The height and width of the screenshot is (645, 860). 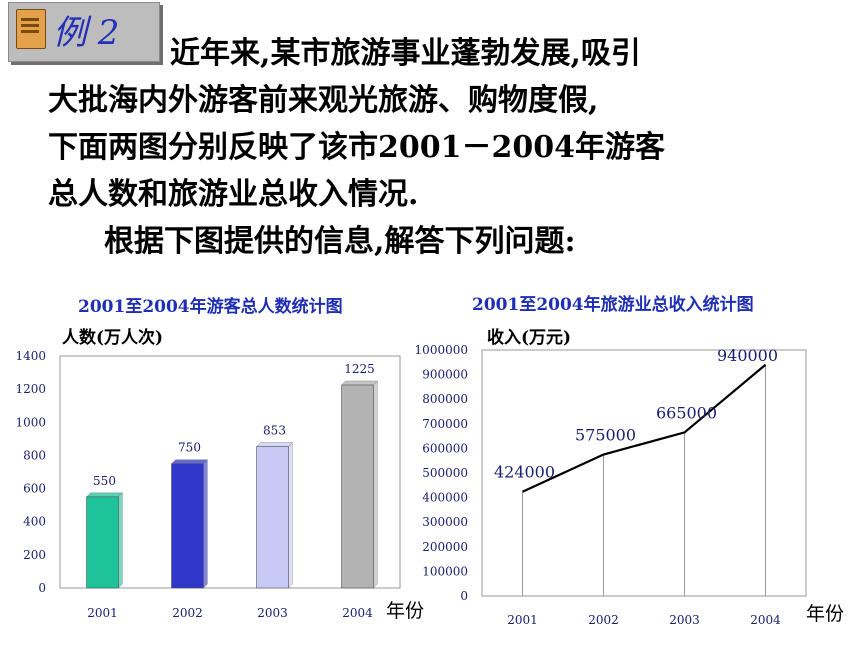 I want to click on intro-line: 下面两图分别反映了该市2001－2004年游客, so click(x=356, y=147).